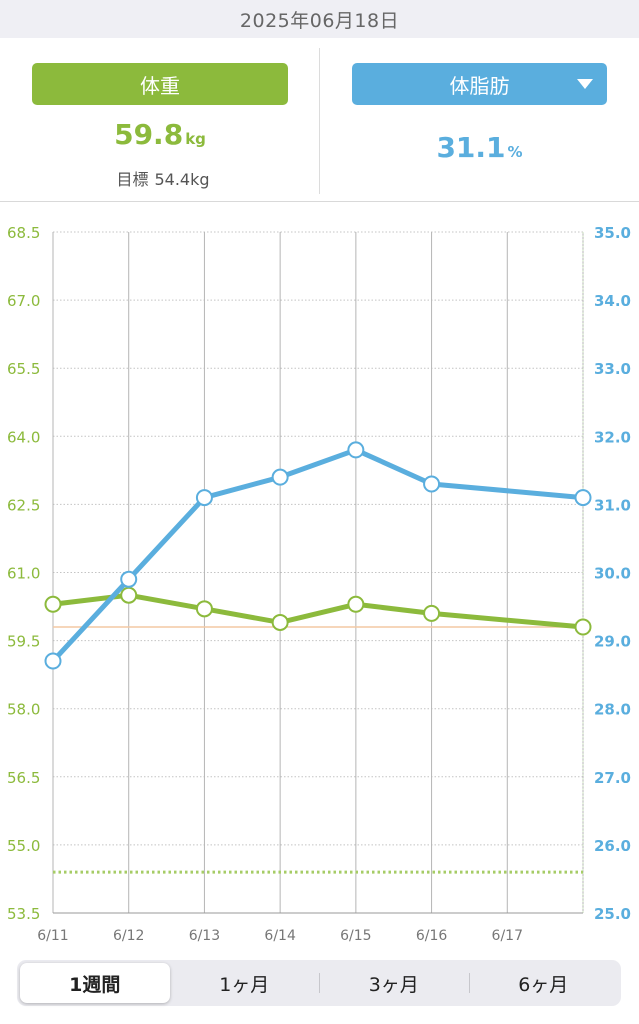 The image size is (639, 1024). Describe the element at coordinates (204, 936) in the screenshot. I see `x-axis-tick-label: 6/13` at that location.